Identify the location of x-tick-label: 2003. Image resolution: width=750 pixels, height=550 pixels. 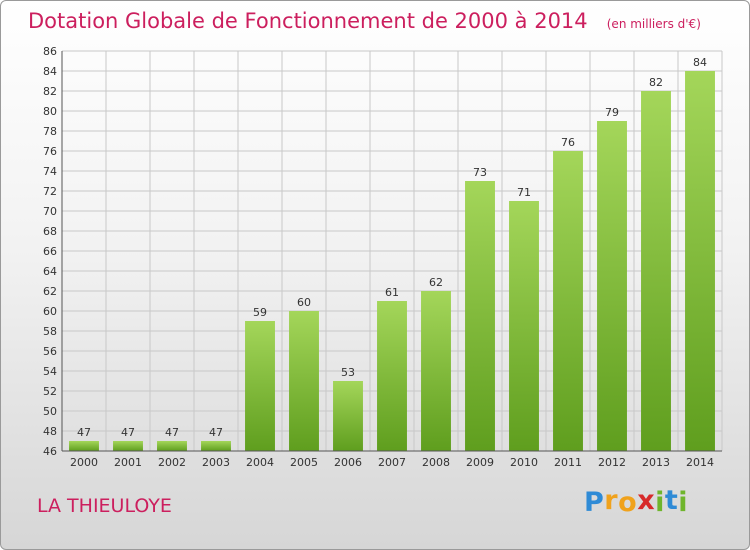
(216, 462).